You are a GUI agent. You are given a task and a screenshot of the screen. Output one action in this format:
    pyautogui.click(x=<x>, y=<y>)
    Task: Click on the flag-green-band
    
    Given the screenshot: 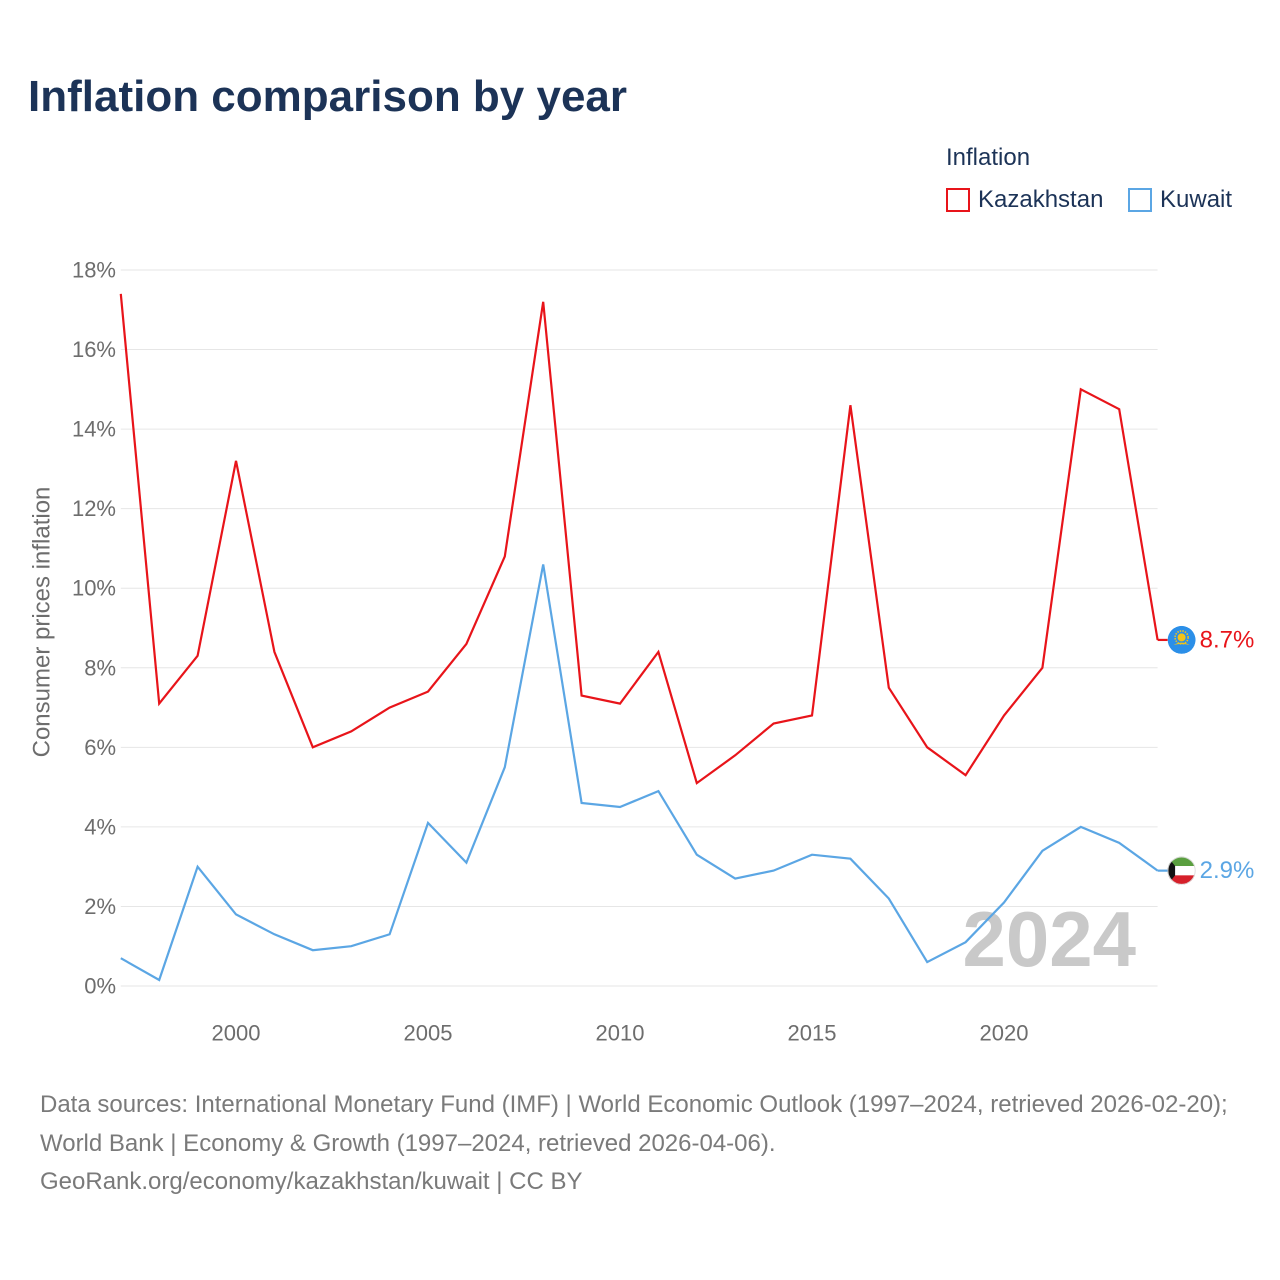 What is the action you would take?
    pyautogui.click(x=1181, y=861)
    